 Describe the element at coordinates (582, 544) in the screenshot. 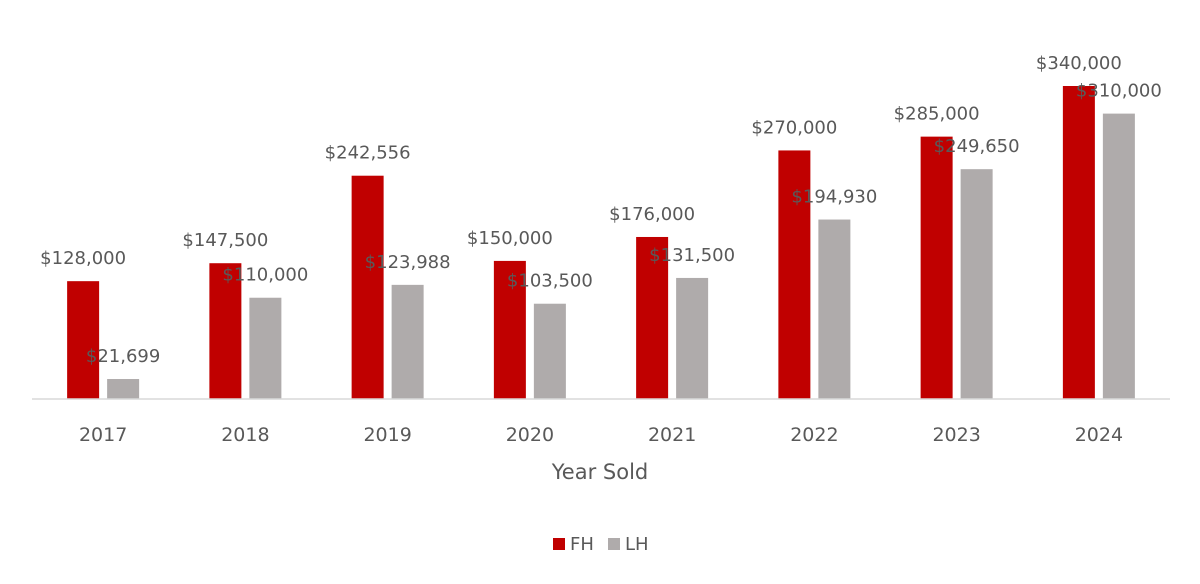

I see `legend-label-fh: FH` at that location.